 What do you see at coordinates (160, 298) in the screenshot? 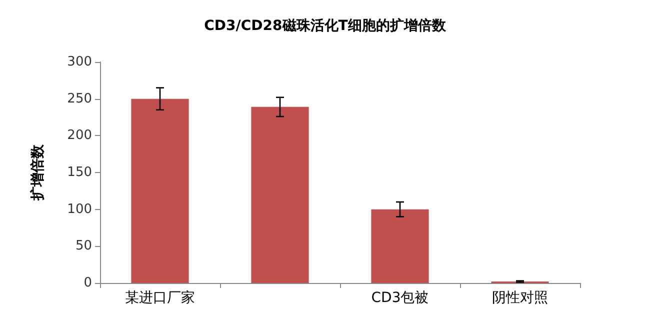
I see `x-tick-label: 某进口厂家` at bounding box center [160, 298].